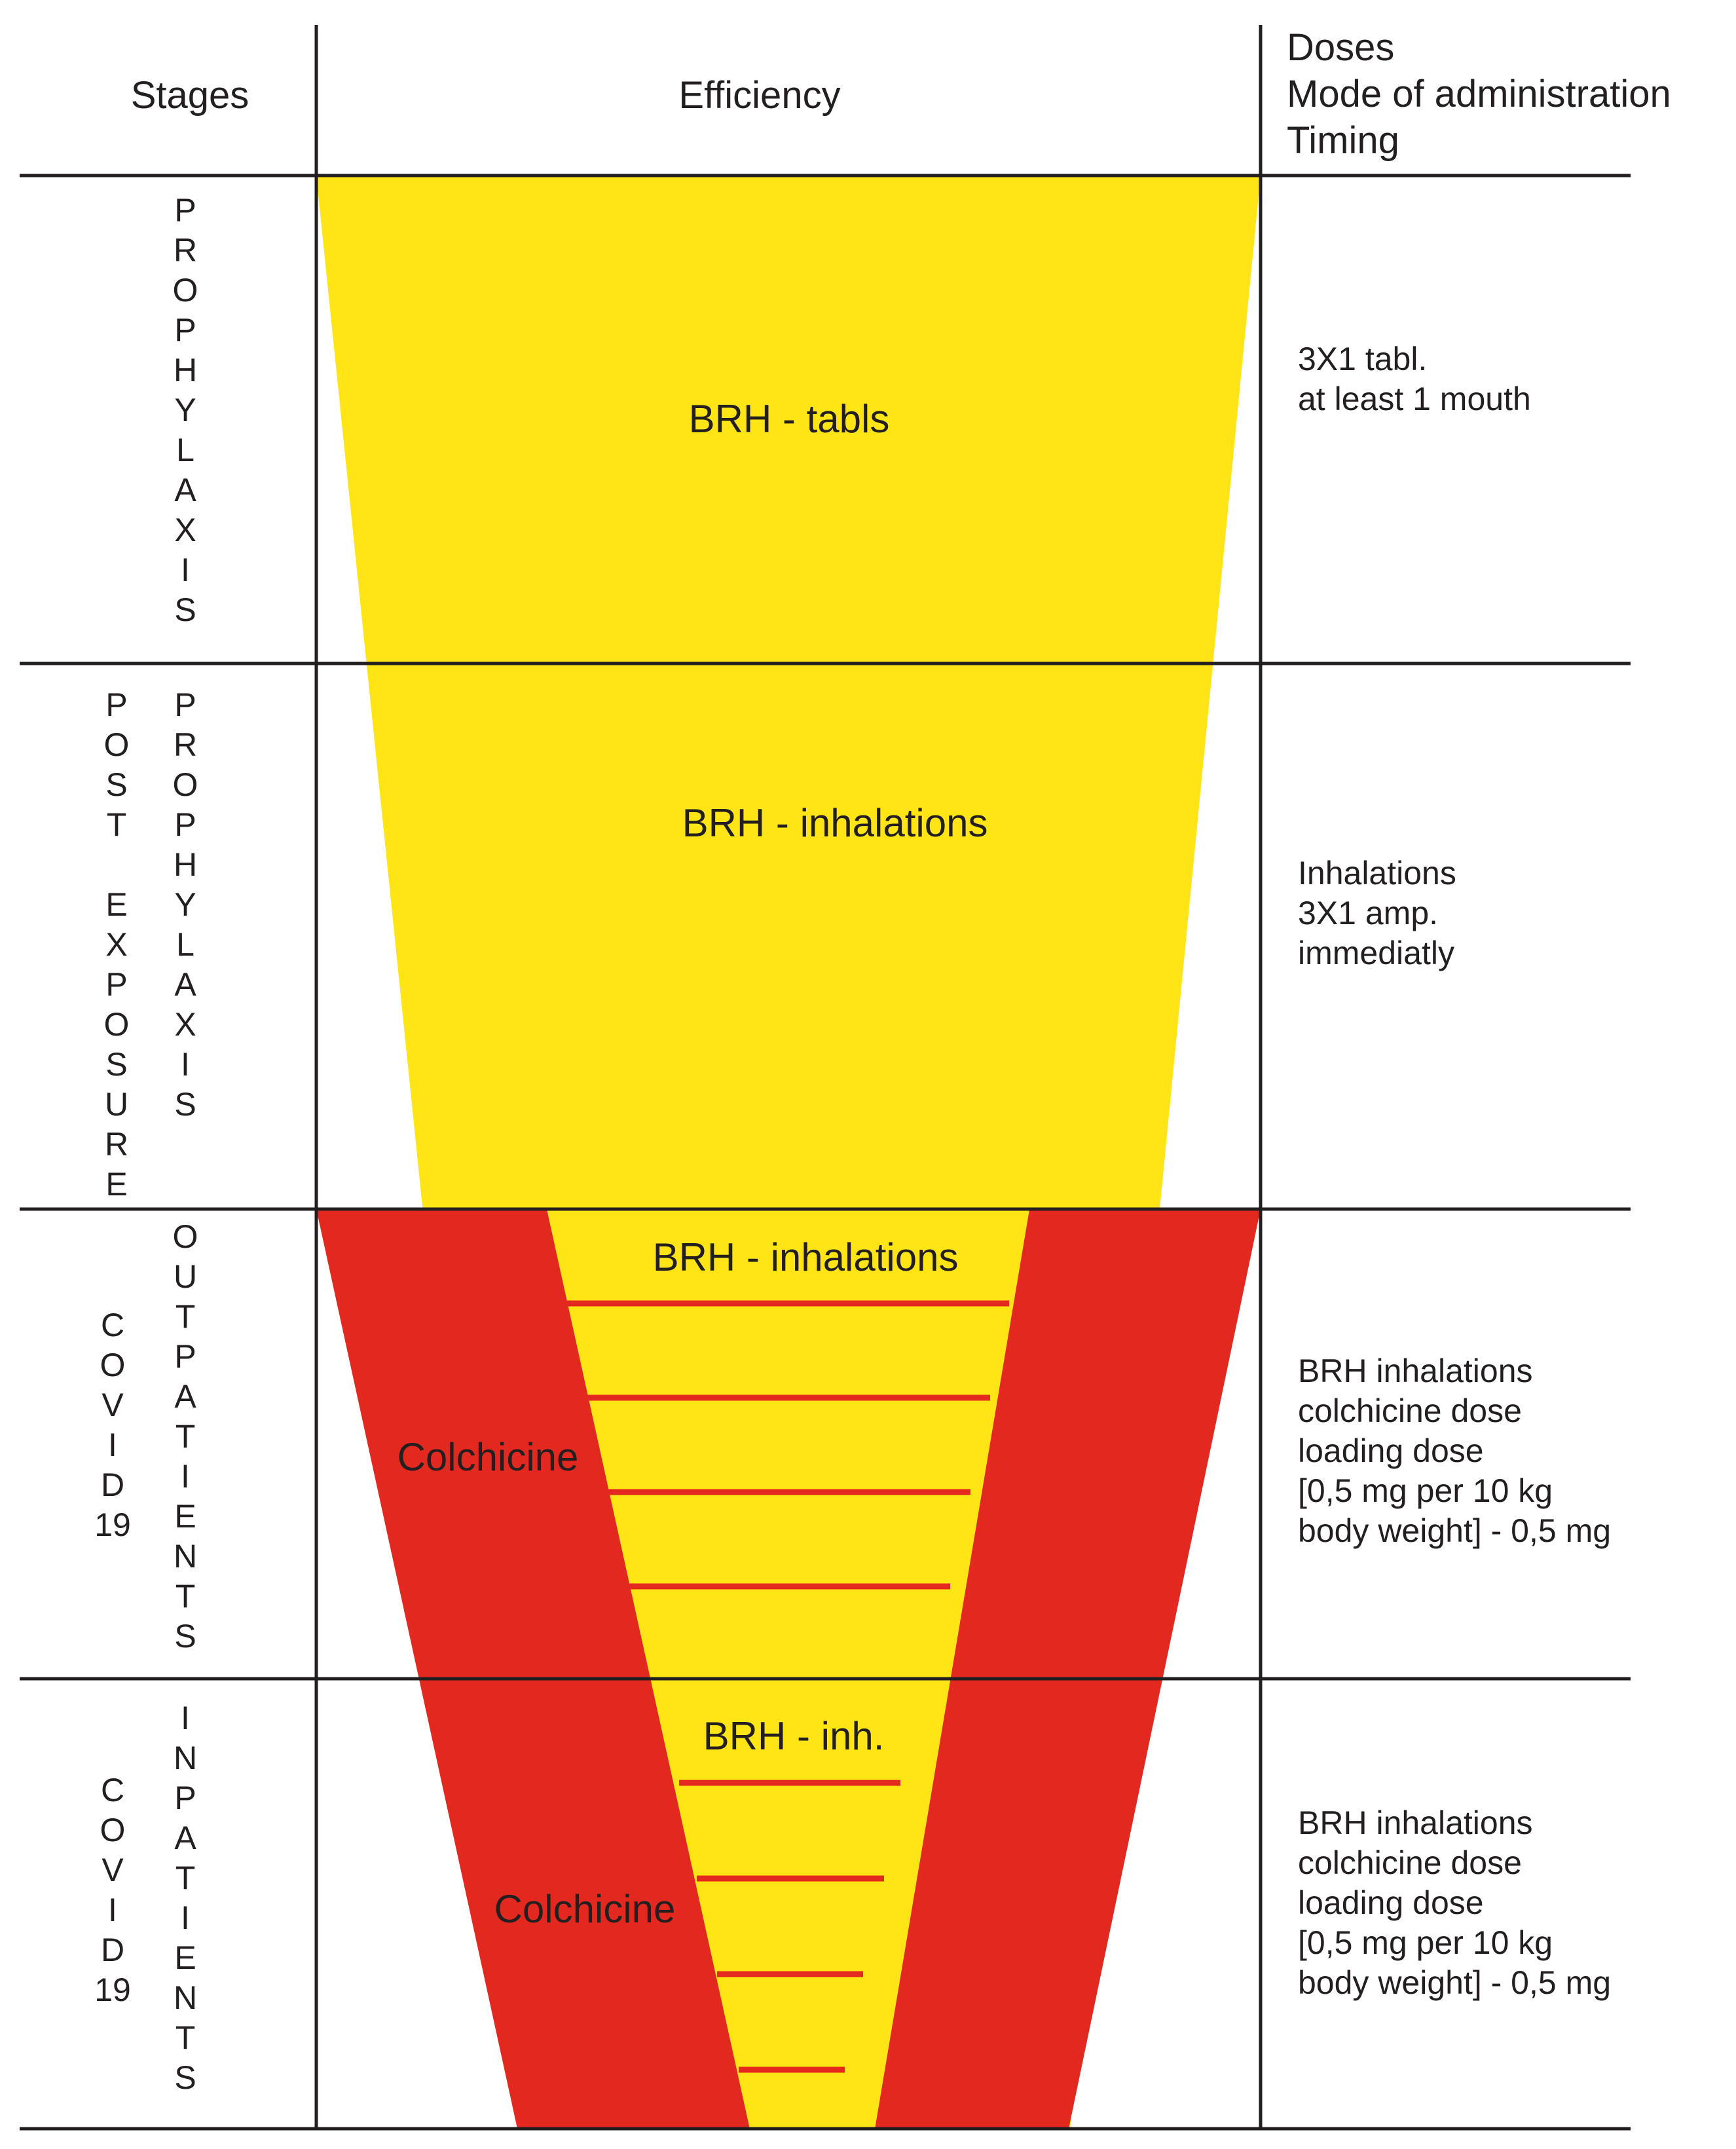 Image resolution: width=1736 pixels, height=2149 pixels. I want to click on header-efficiency: Efficiency, so click(759, 95).